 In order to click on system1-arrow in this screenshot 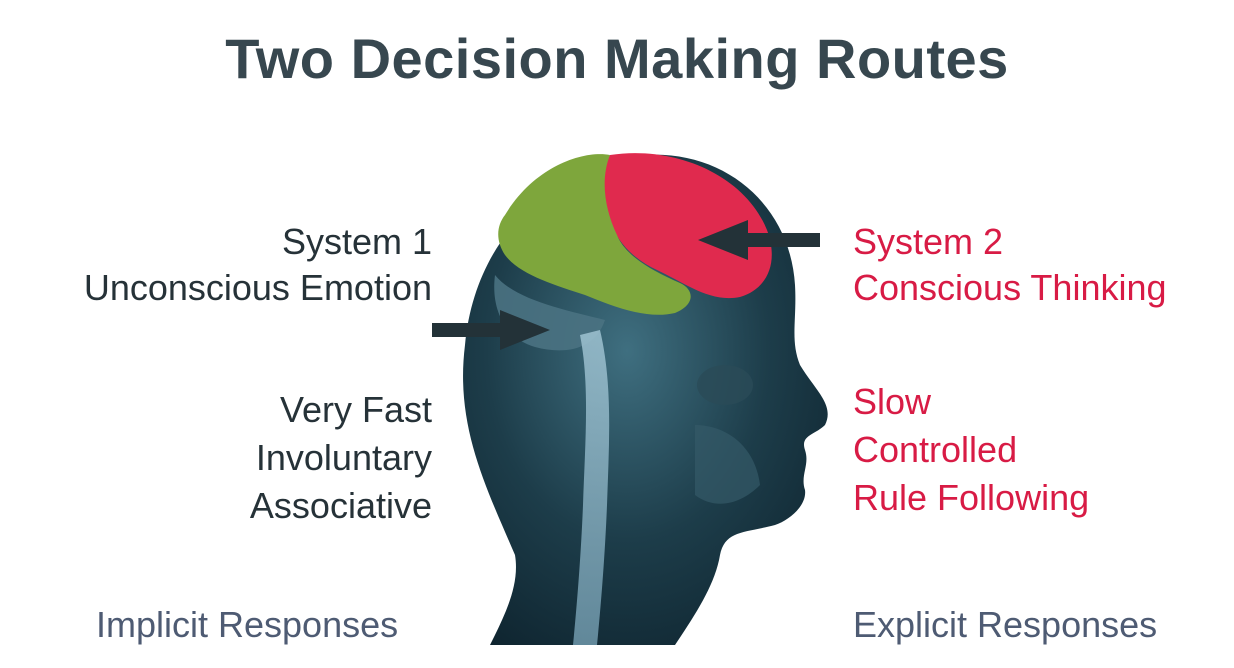, I will do `click(491, 330)`.